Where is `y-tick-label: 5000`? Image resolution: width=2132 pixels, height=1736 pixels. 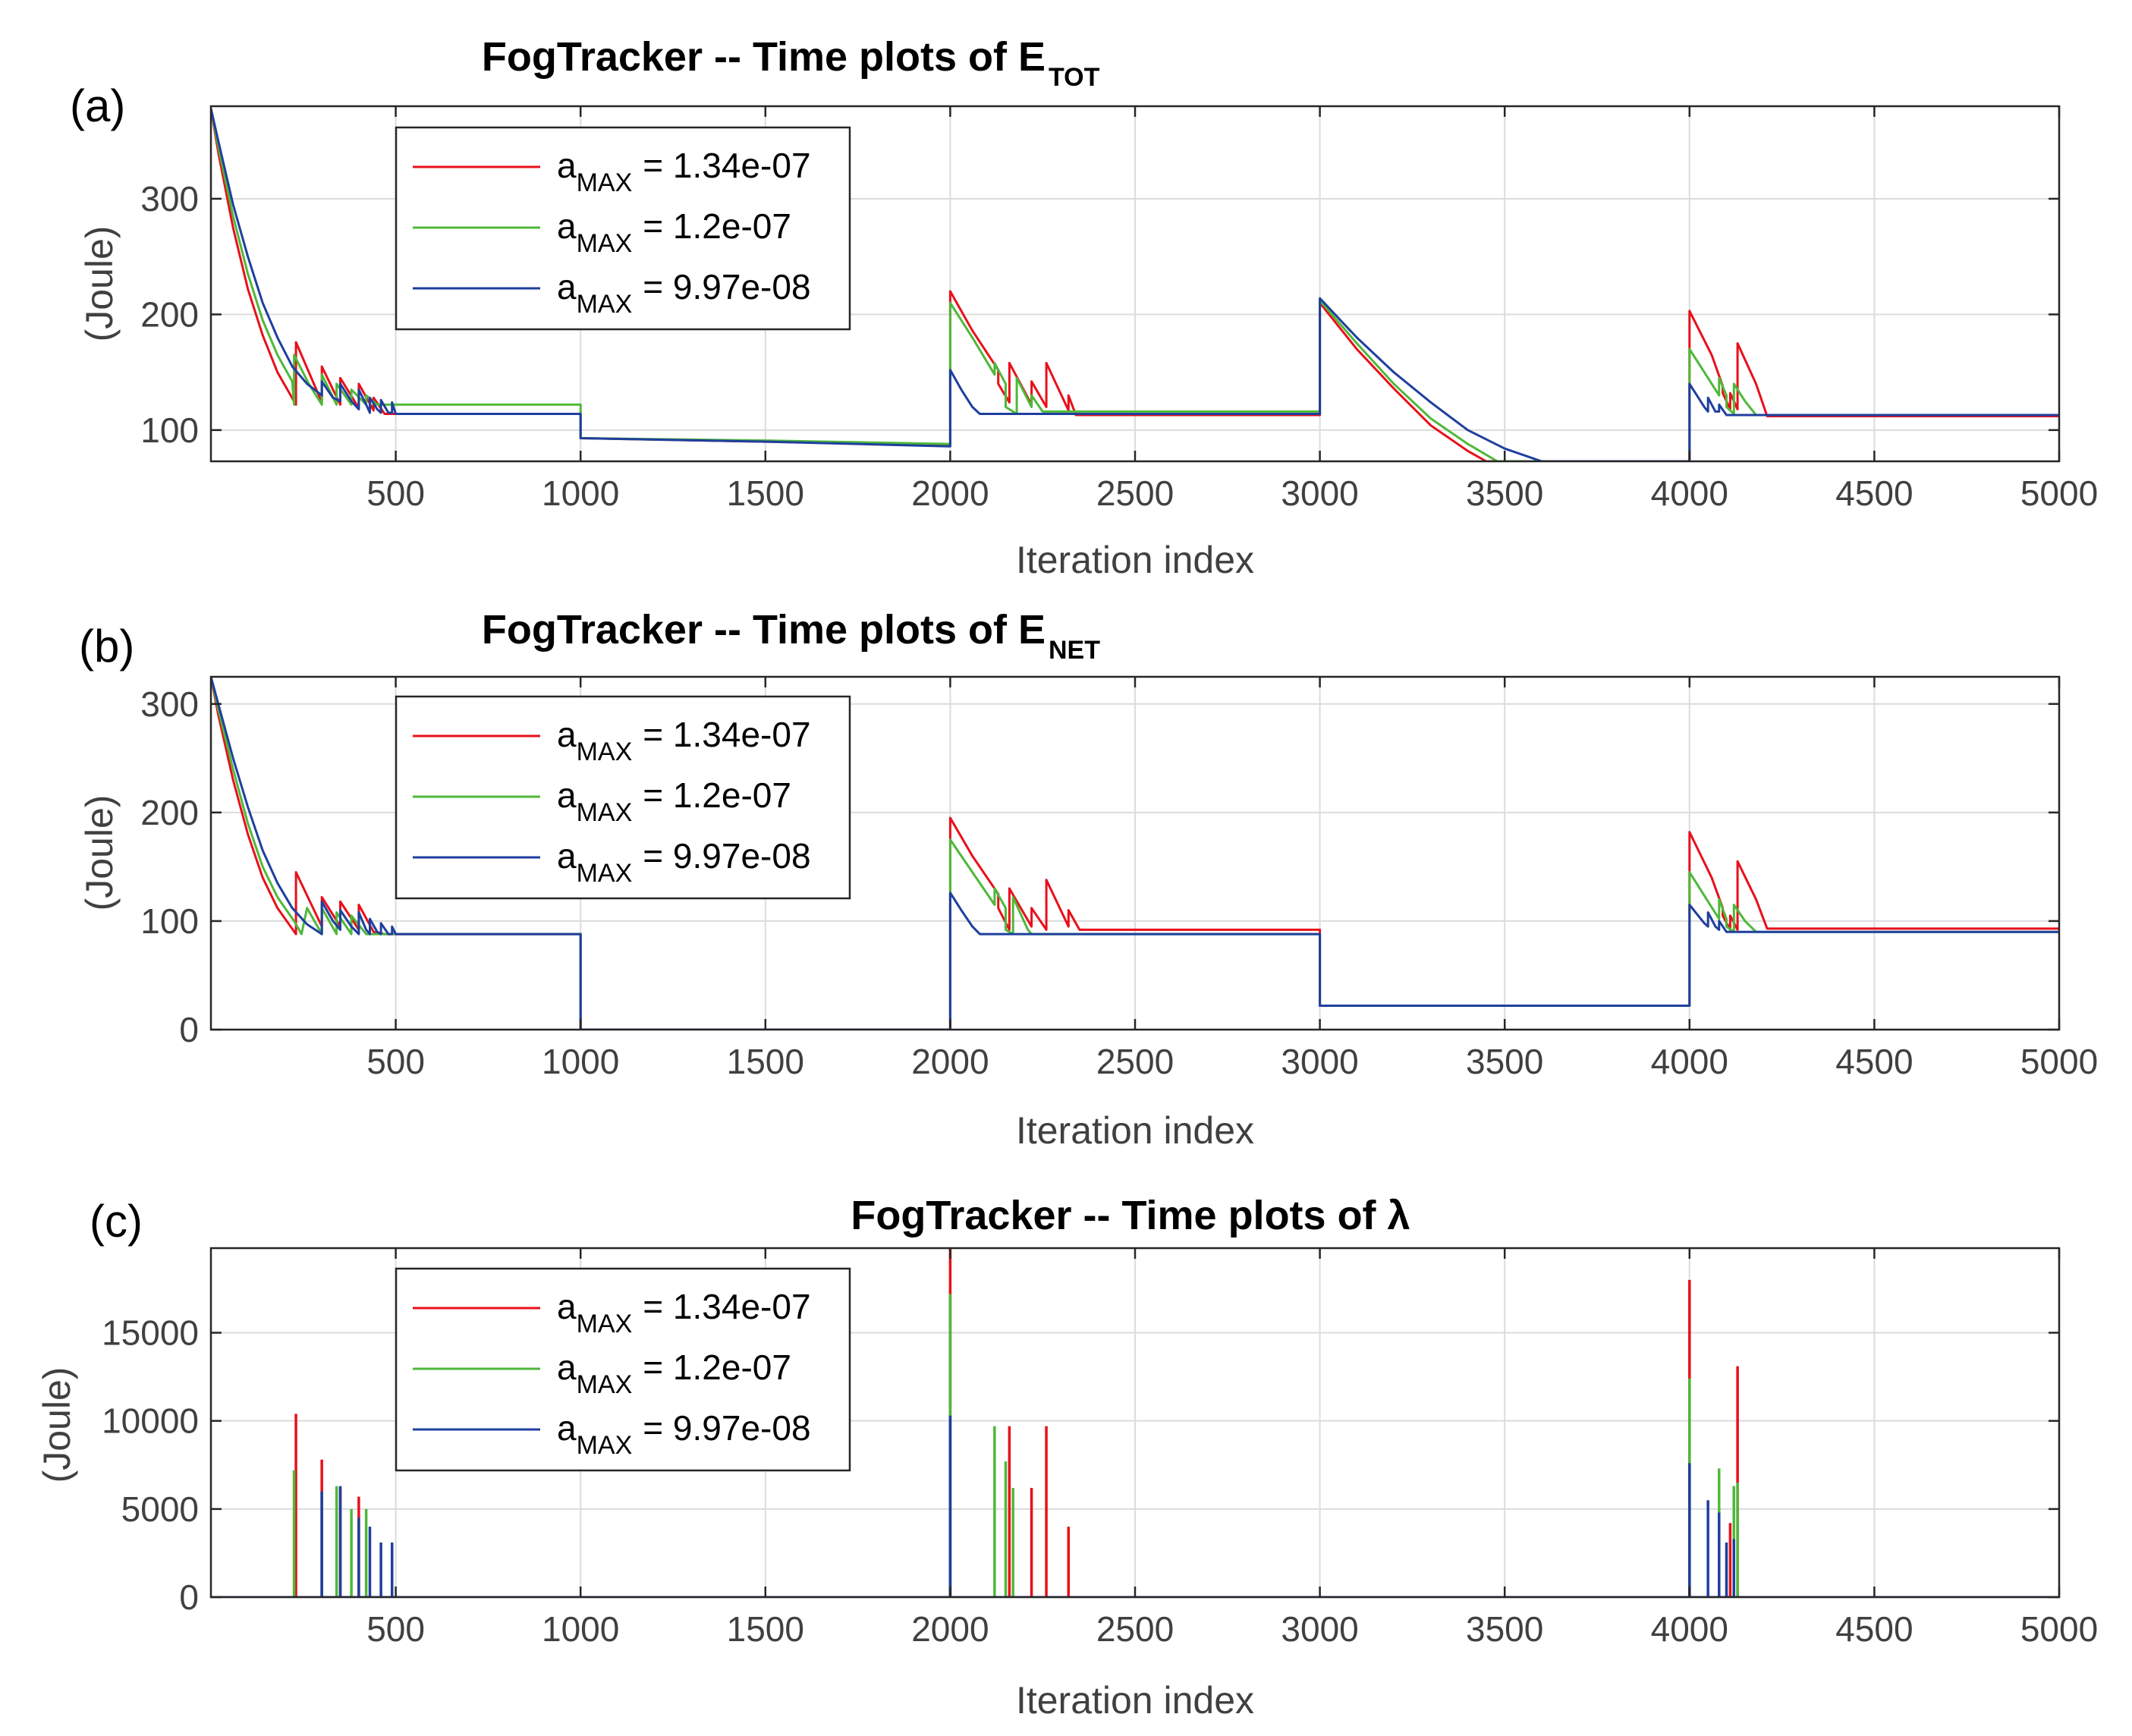 y-tick-label: 5000 is located at coordinates (160, 1509).